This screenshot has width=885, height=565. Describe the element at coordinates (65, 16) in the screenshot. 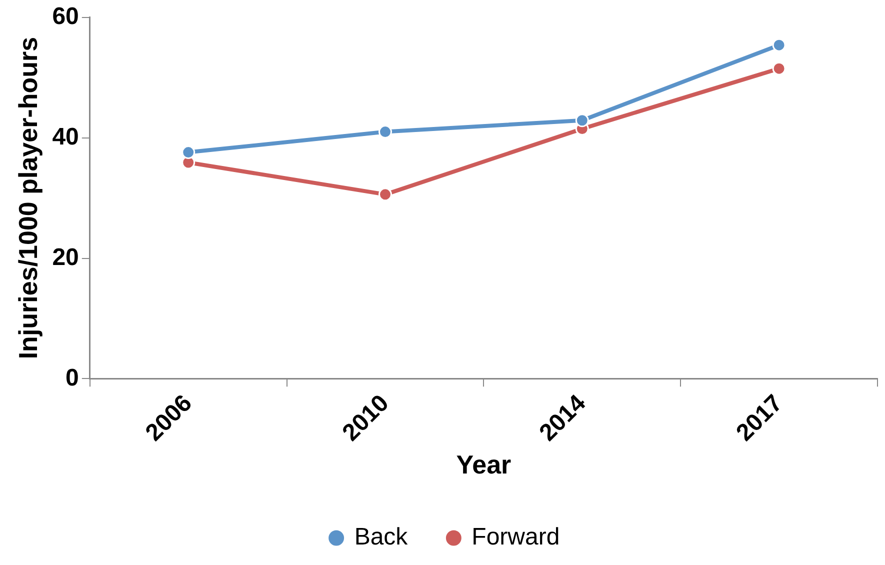

I see `y-tick-label: 60` at that location.